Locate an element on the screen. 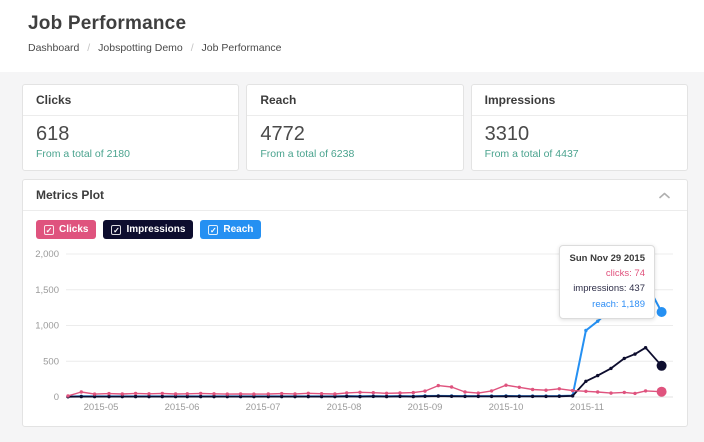 The image size is (704, 442). svg-text: 1,500 is located at coordinates (47, 290).